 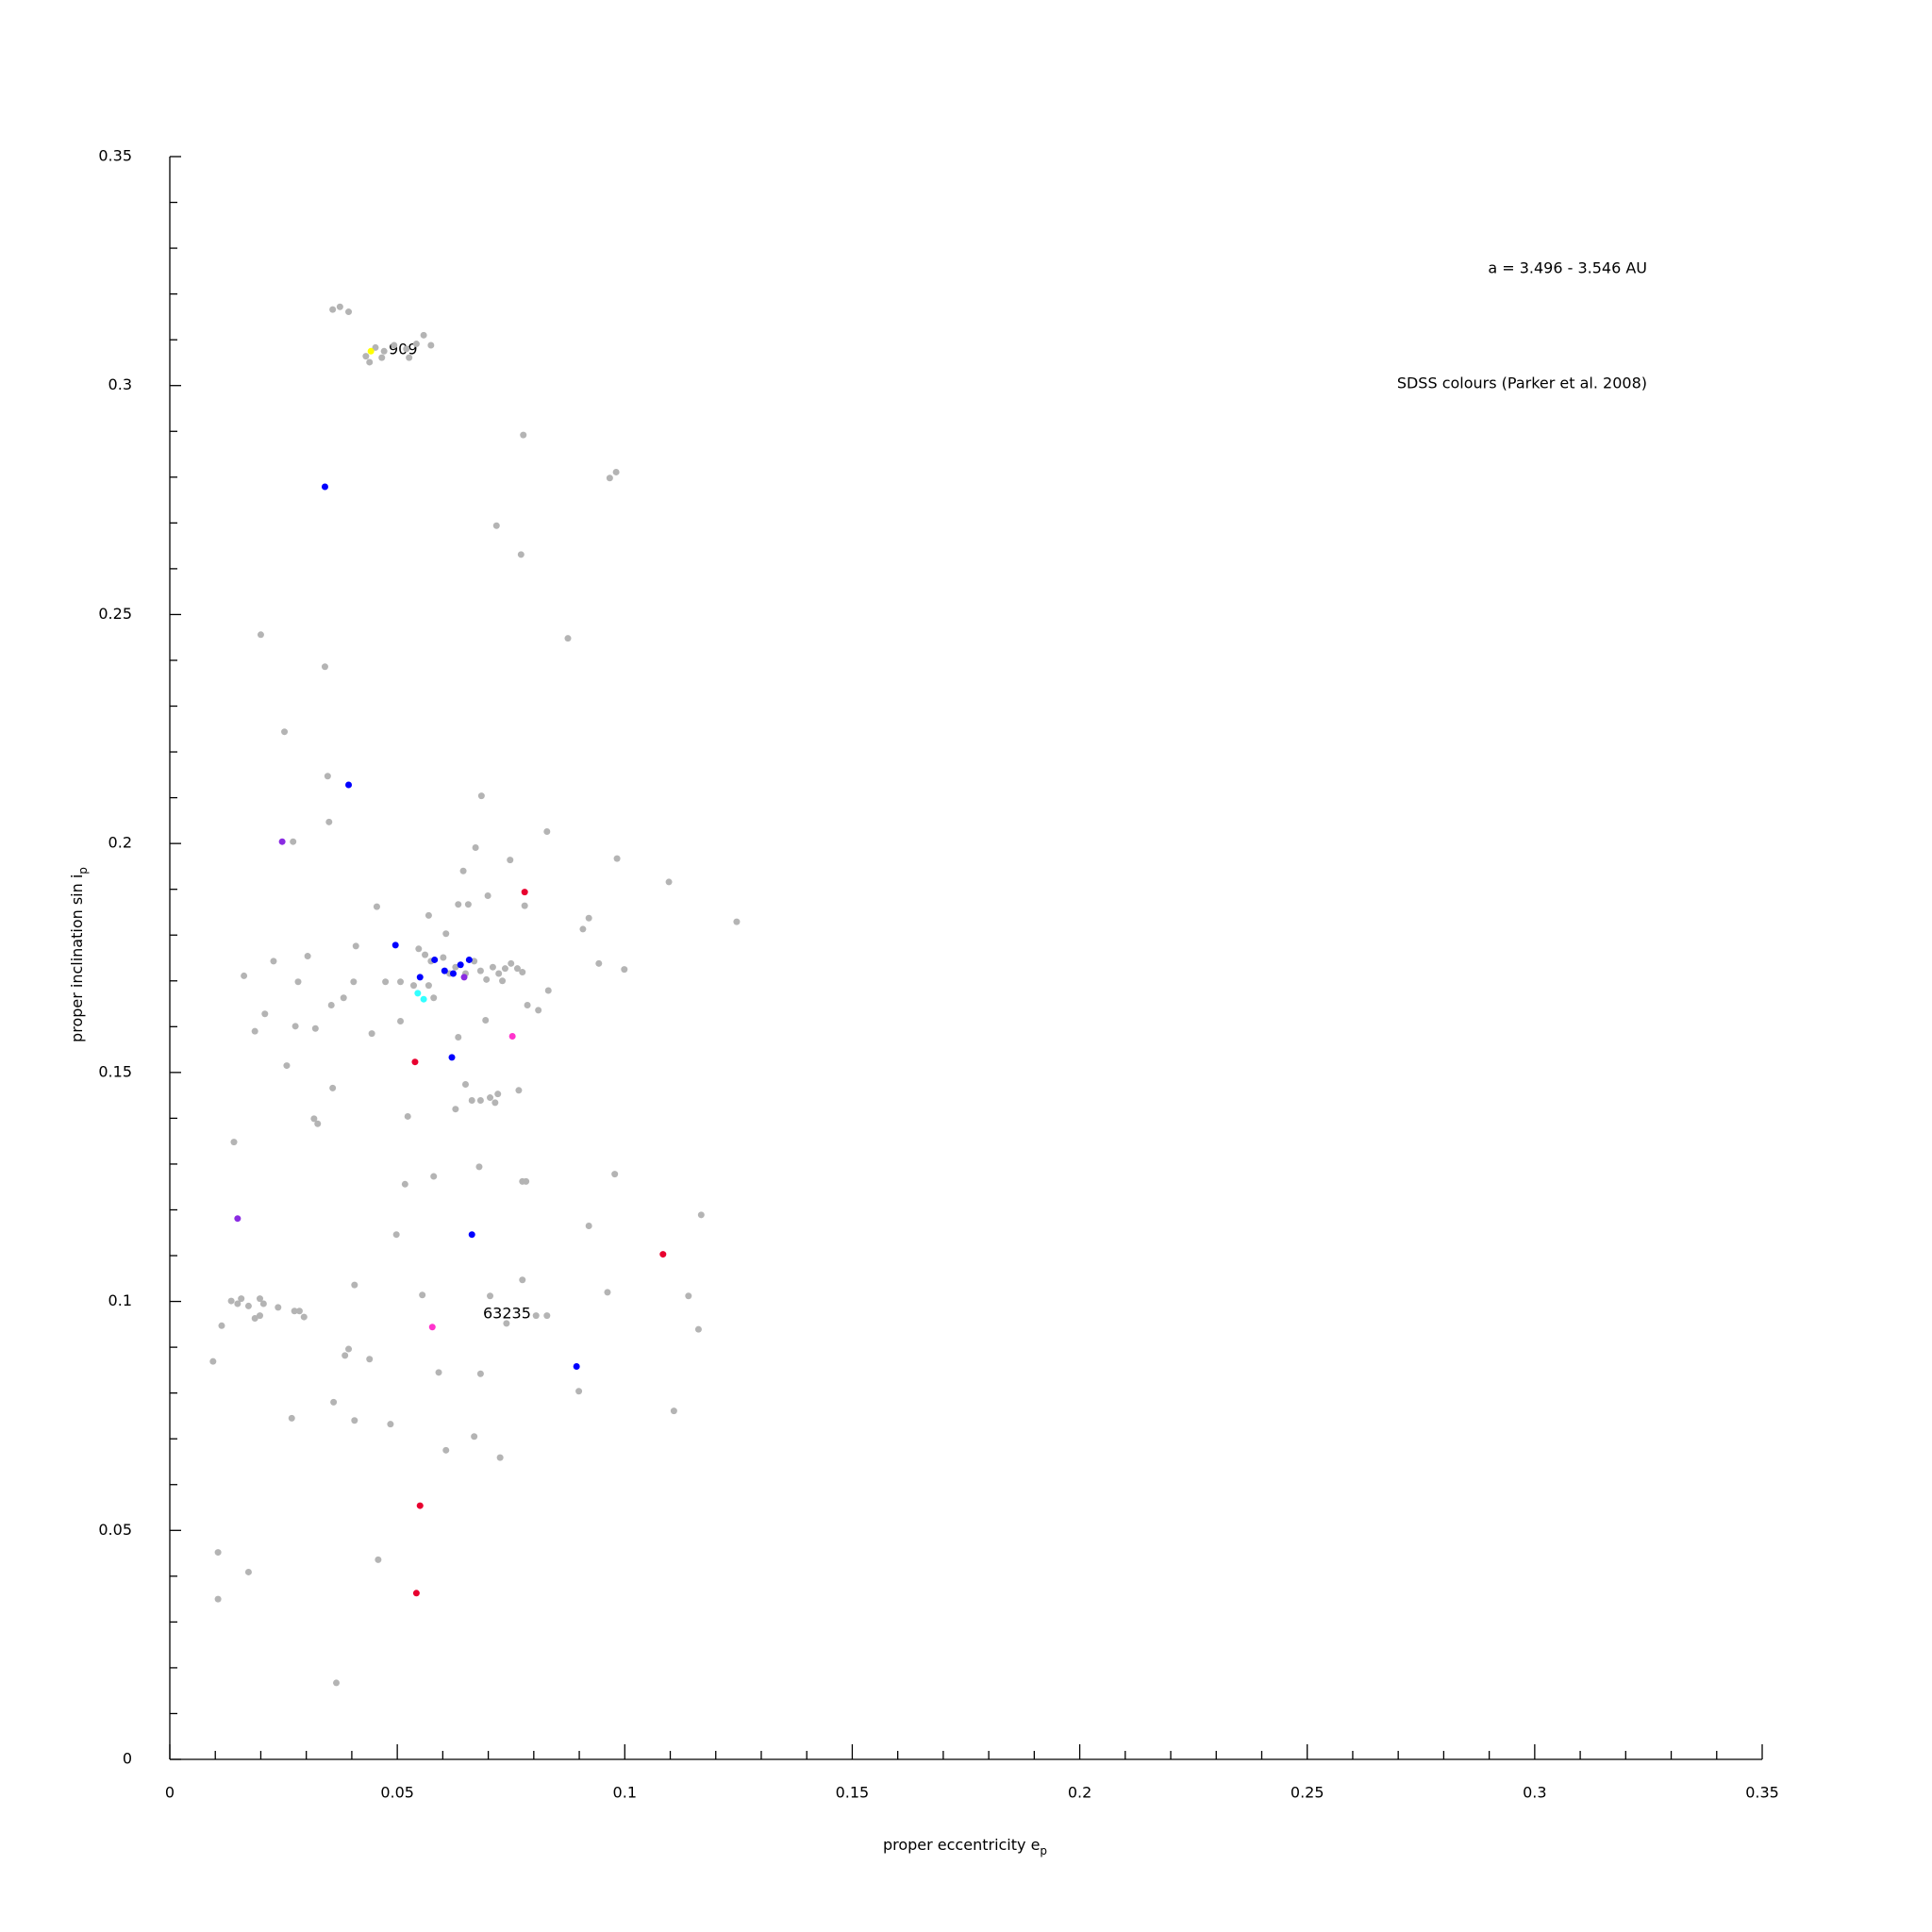 What do you see at coordinates (120, 384) in the screenshot?
I see `y-tick-label: 0.3` at bounding box center [120, 384].